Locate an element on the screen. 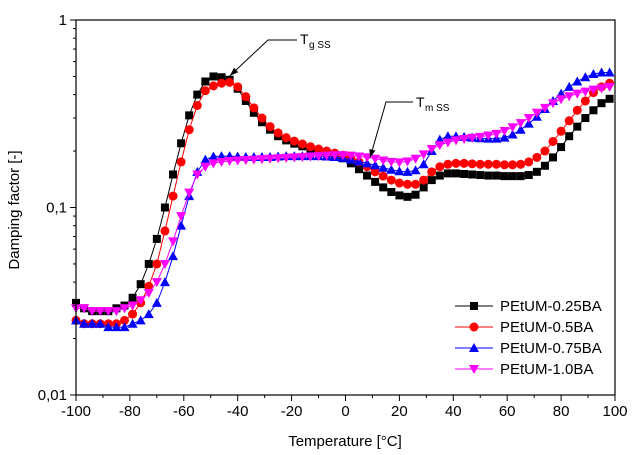 Image resolution: width=632 pixels, height=455 pixels. x-tick-label: 100 is located at coordinates (614, 411).